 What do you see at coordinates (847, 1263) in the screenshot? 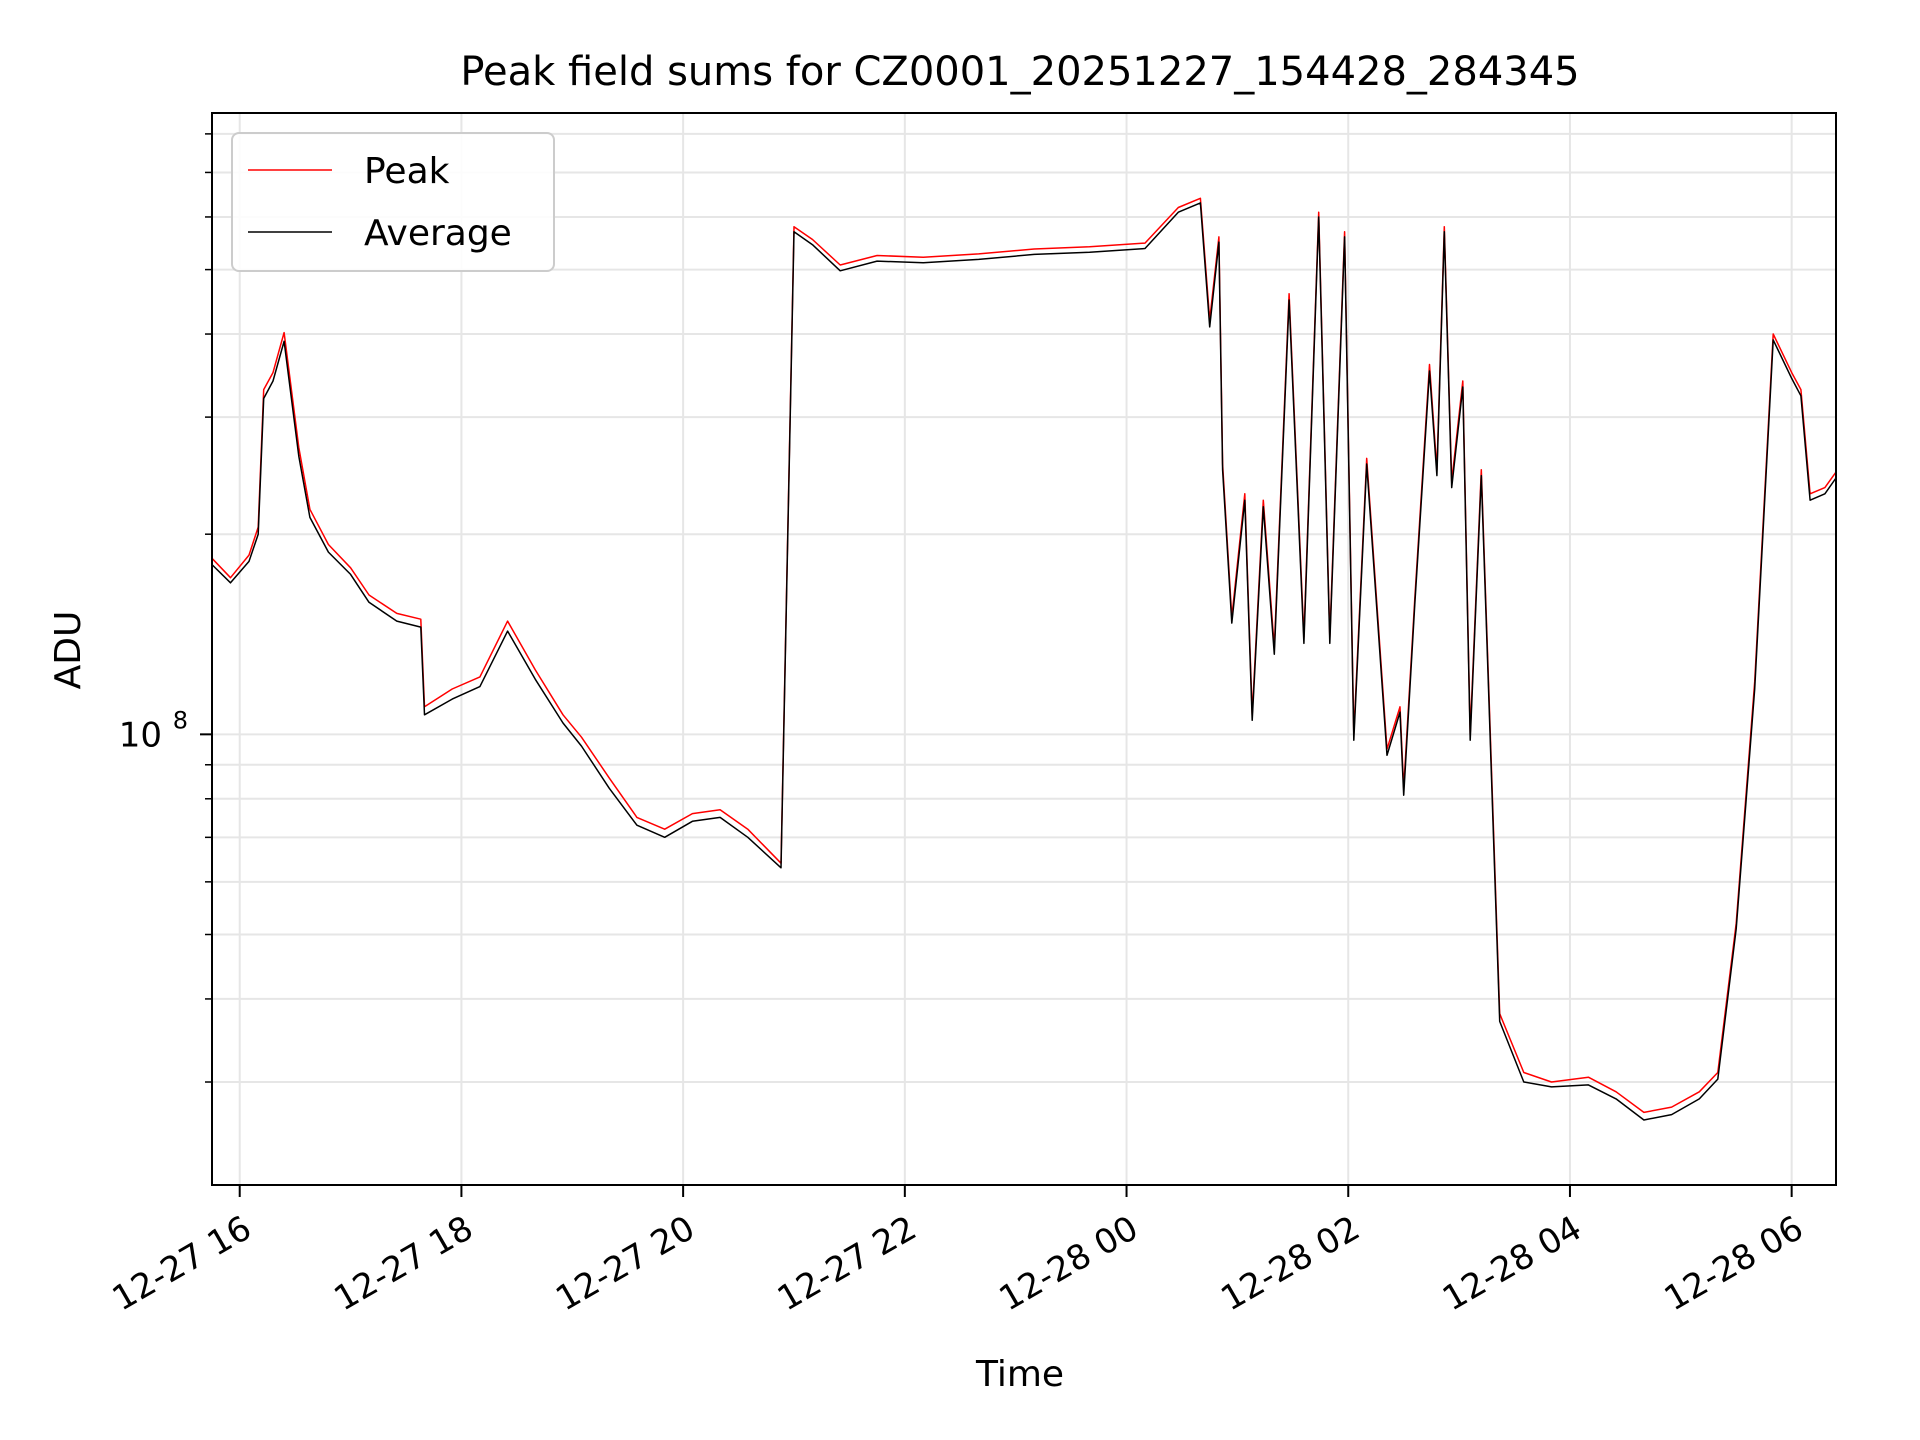
I see `x-tick-label: 12-27 22` at bounding box center [847, 1263].